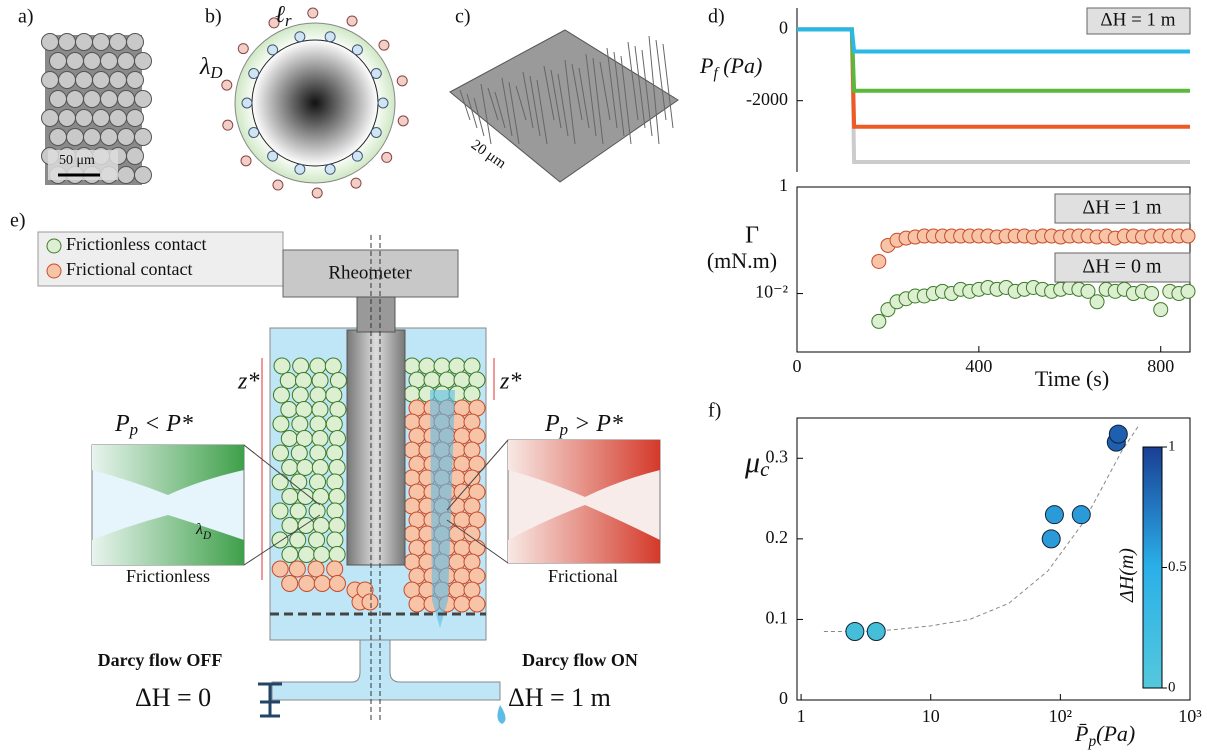 This screenshot has height=754, width=1207. Describe the element at coordinates (122, 424) in the screenshot. I see `condition-part: P` at that location.